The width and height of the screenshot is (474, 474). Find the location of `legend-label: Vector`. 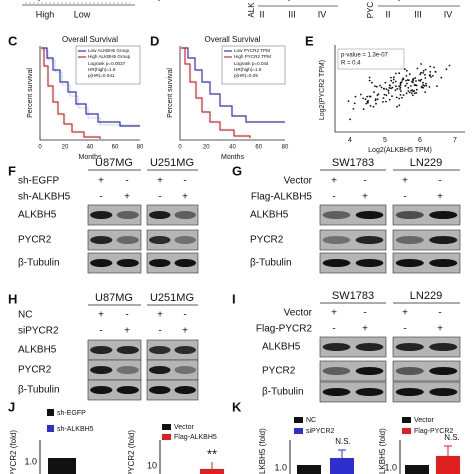

legend-label: Vector is located at coordinates (184, 427).